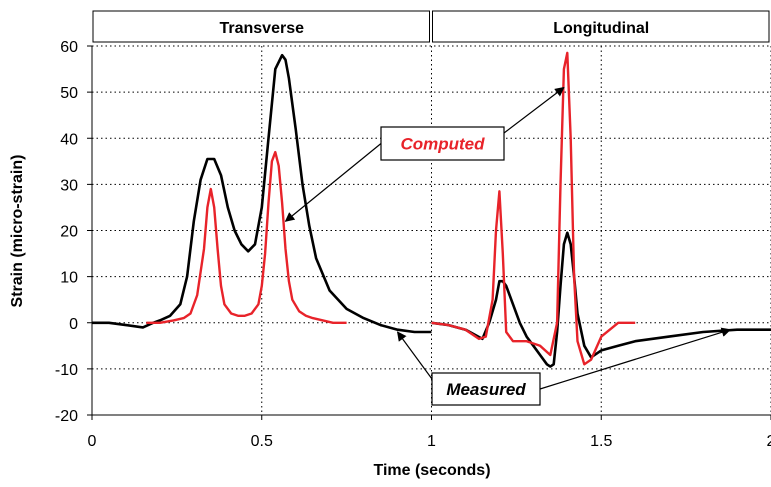  I want to click on y-axis-title: Strain (micro-strain), so click(17, 231).